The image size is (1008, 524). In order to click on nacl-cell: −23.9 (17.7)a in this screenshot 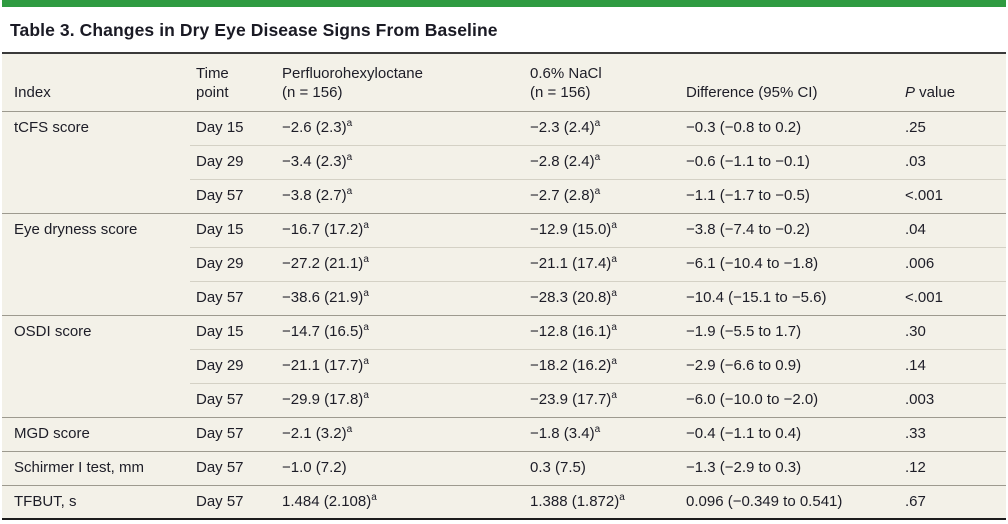, I will do `click(602, 399)`.